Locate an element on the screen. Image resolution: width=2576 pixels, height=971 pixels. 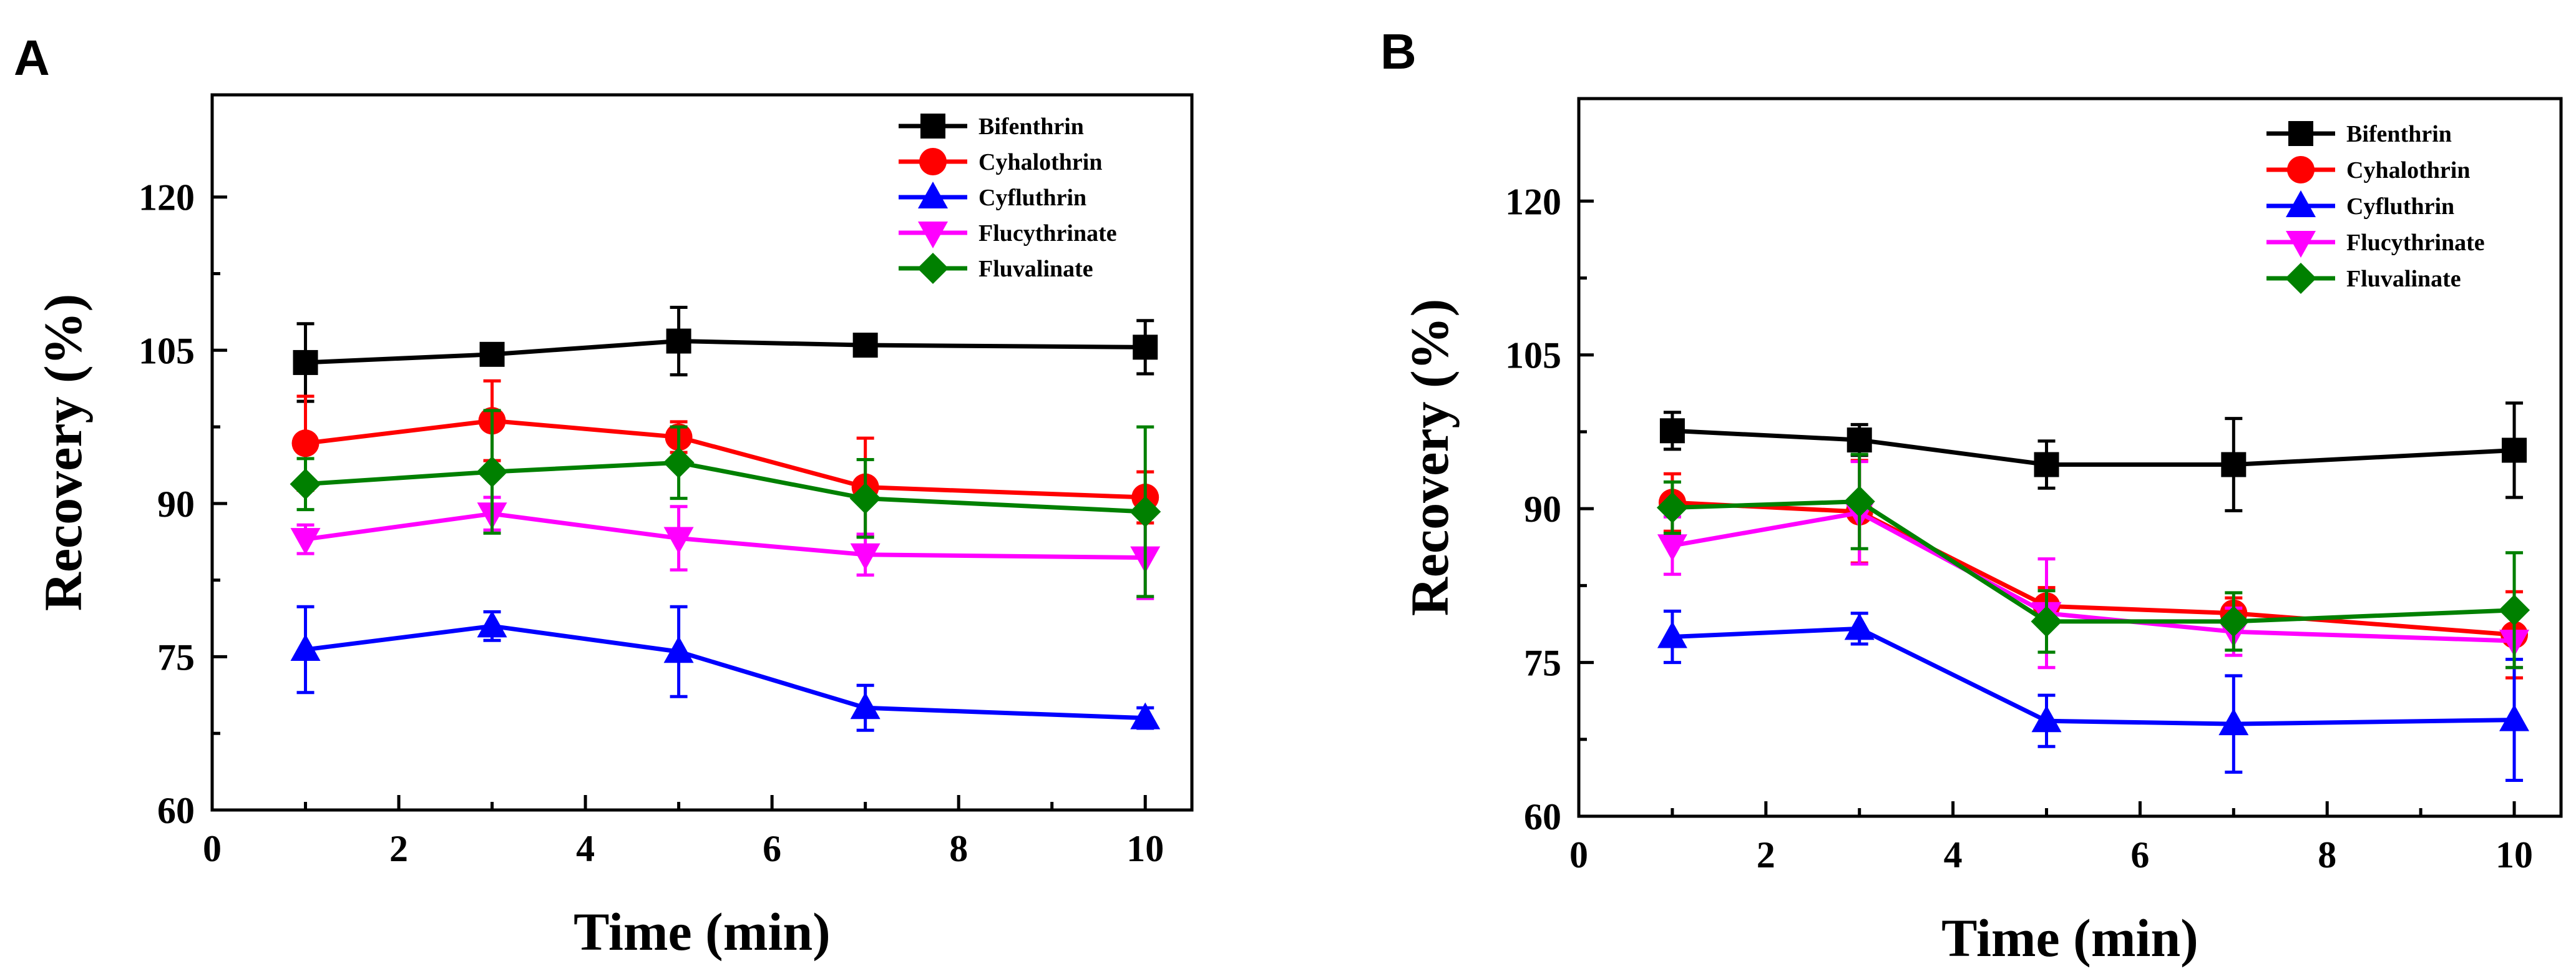
panel-label: A is located at coordinates (32, 57).